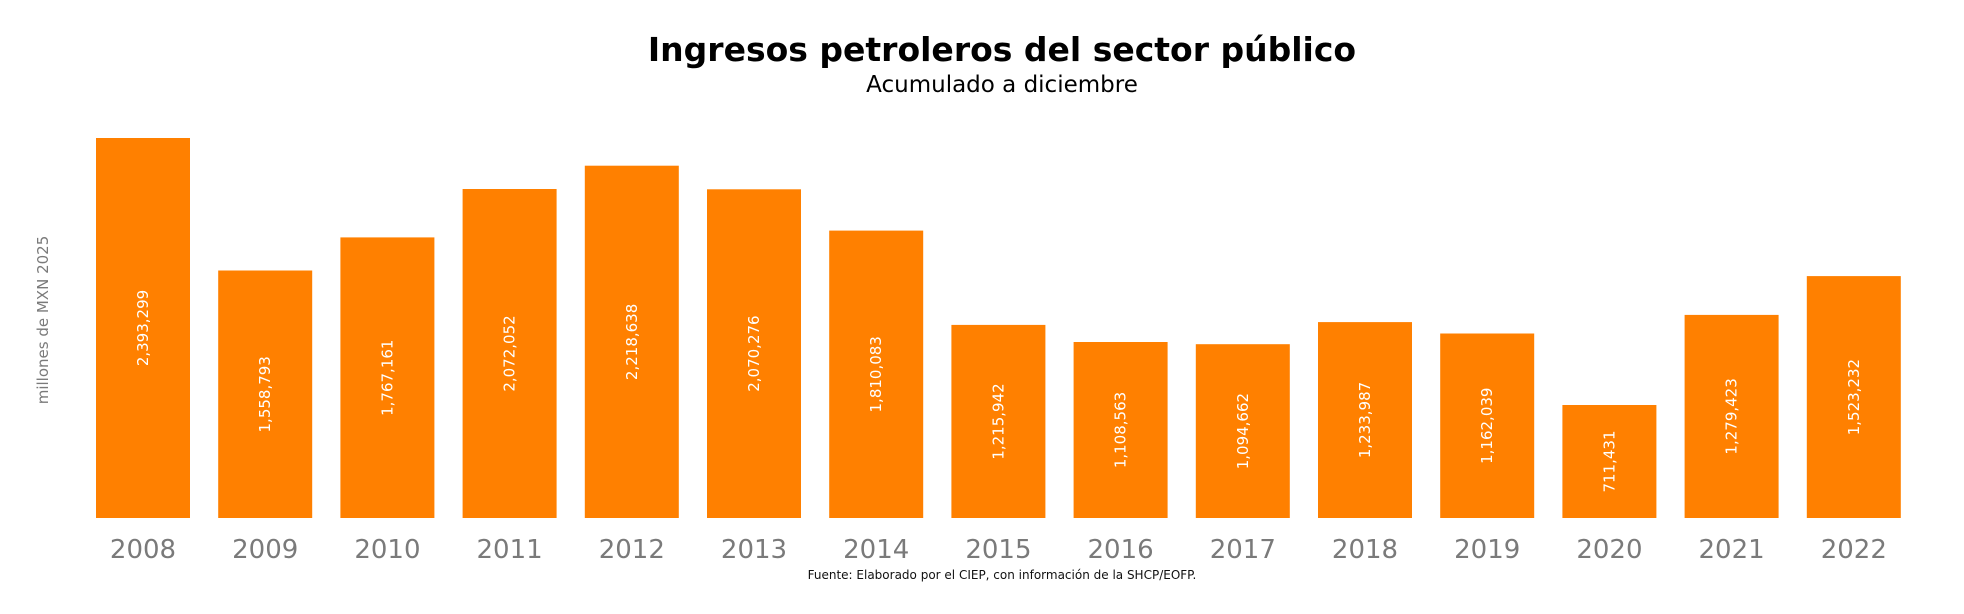 The width and height of the screenshot is (1964, 614). What do you see at coordinates (387, 550) in the screenshot?
I see `x-tick-label-2010: 2010` at bounding box center [387, 550].